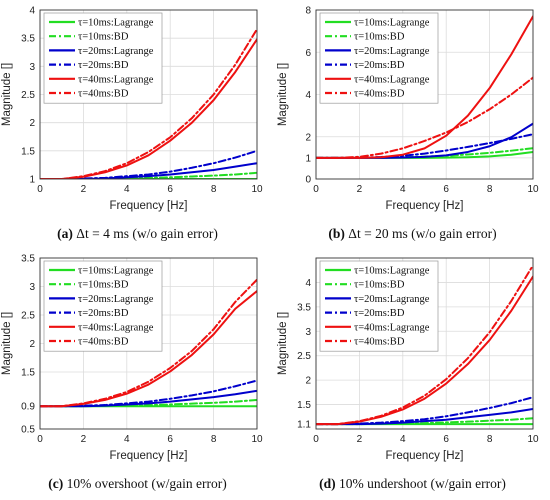  I want to click on x-axis-label-c: Frequency [Hz], so click(149, 456).